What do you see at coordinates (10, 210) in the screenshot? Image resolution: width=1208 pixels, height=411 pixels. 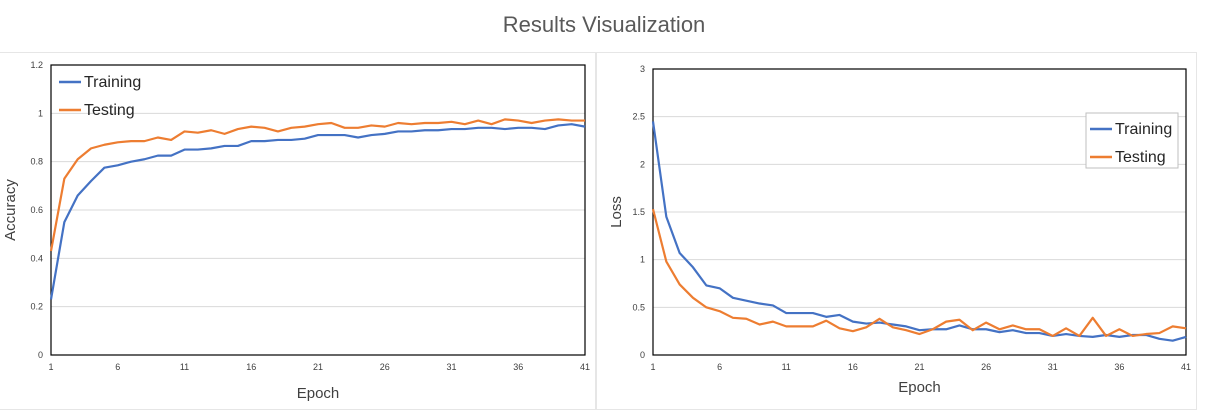 I see `y-axis-title: Accuracy` at bounding box center [10, 210].